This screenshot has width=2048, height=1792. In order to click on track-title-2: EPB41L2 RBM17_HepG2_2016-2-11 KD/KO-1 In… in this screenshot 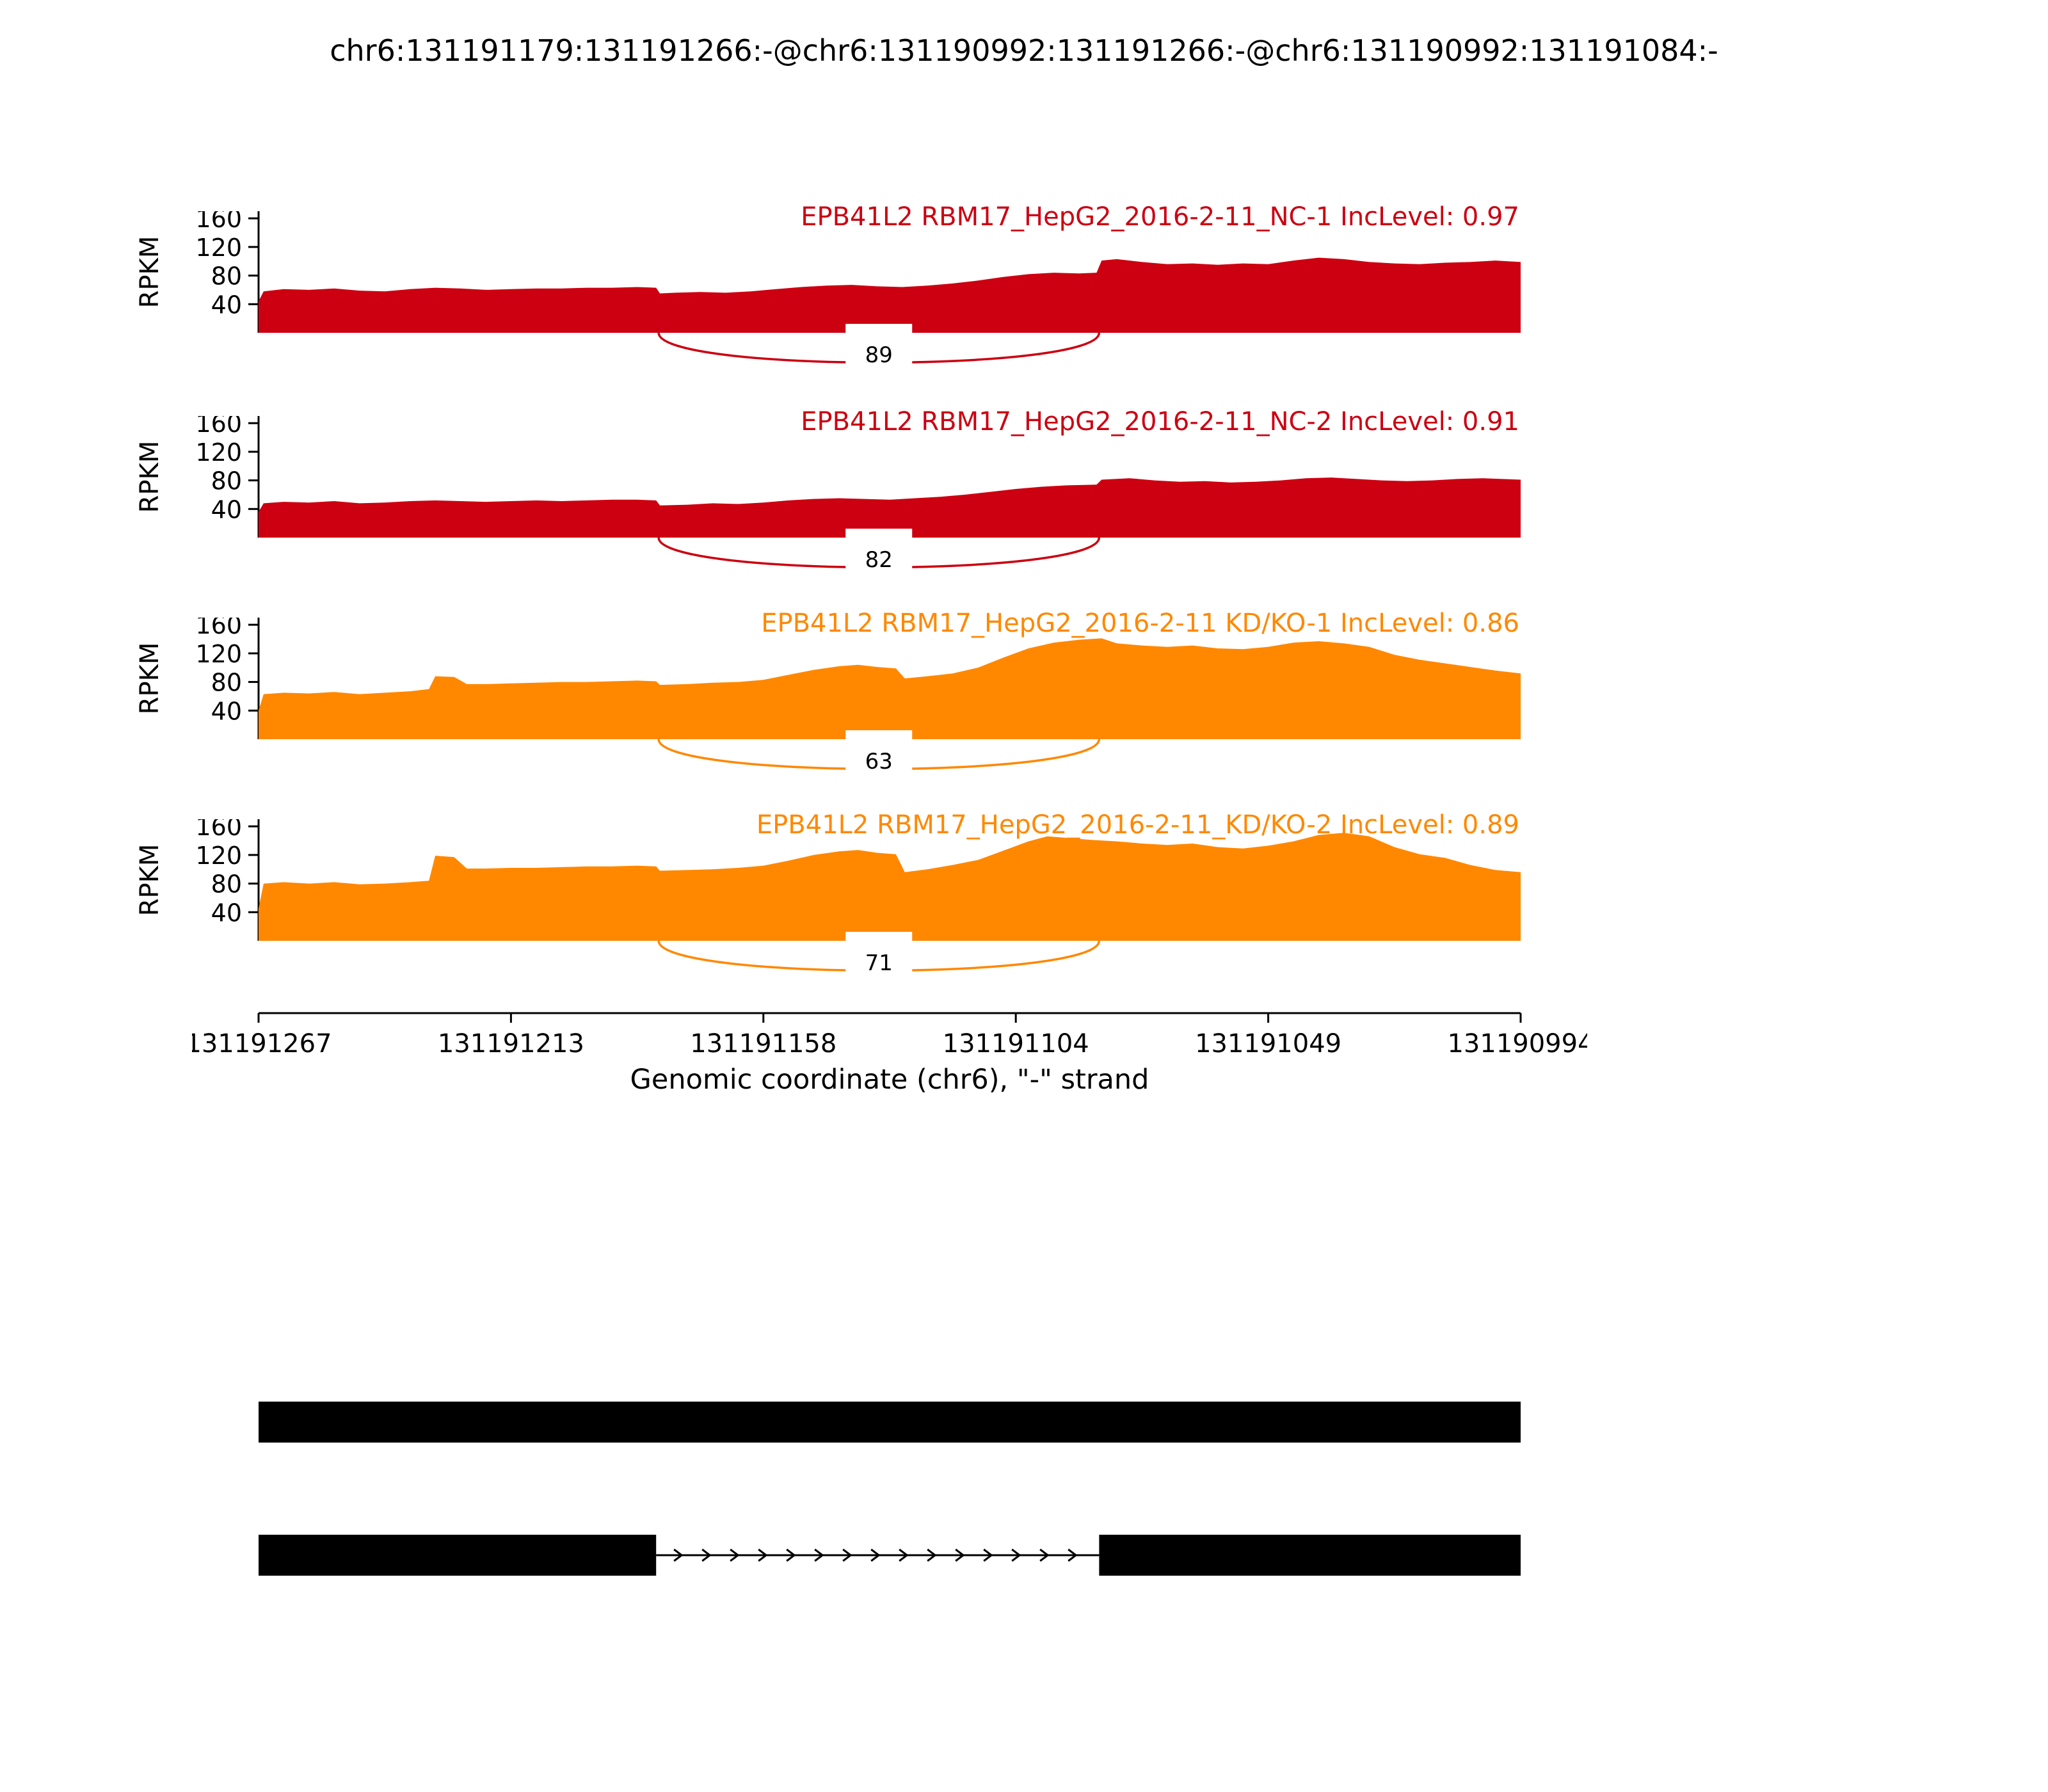, I will do `click(1140, 623)`.